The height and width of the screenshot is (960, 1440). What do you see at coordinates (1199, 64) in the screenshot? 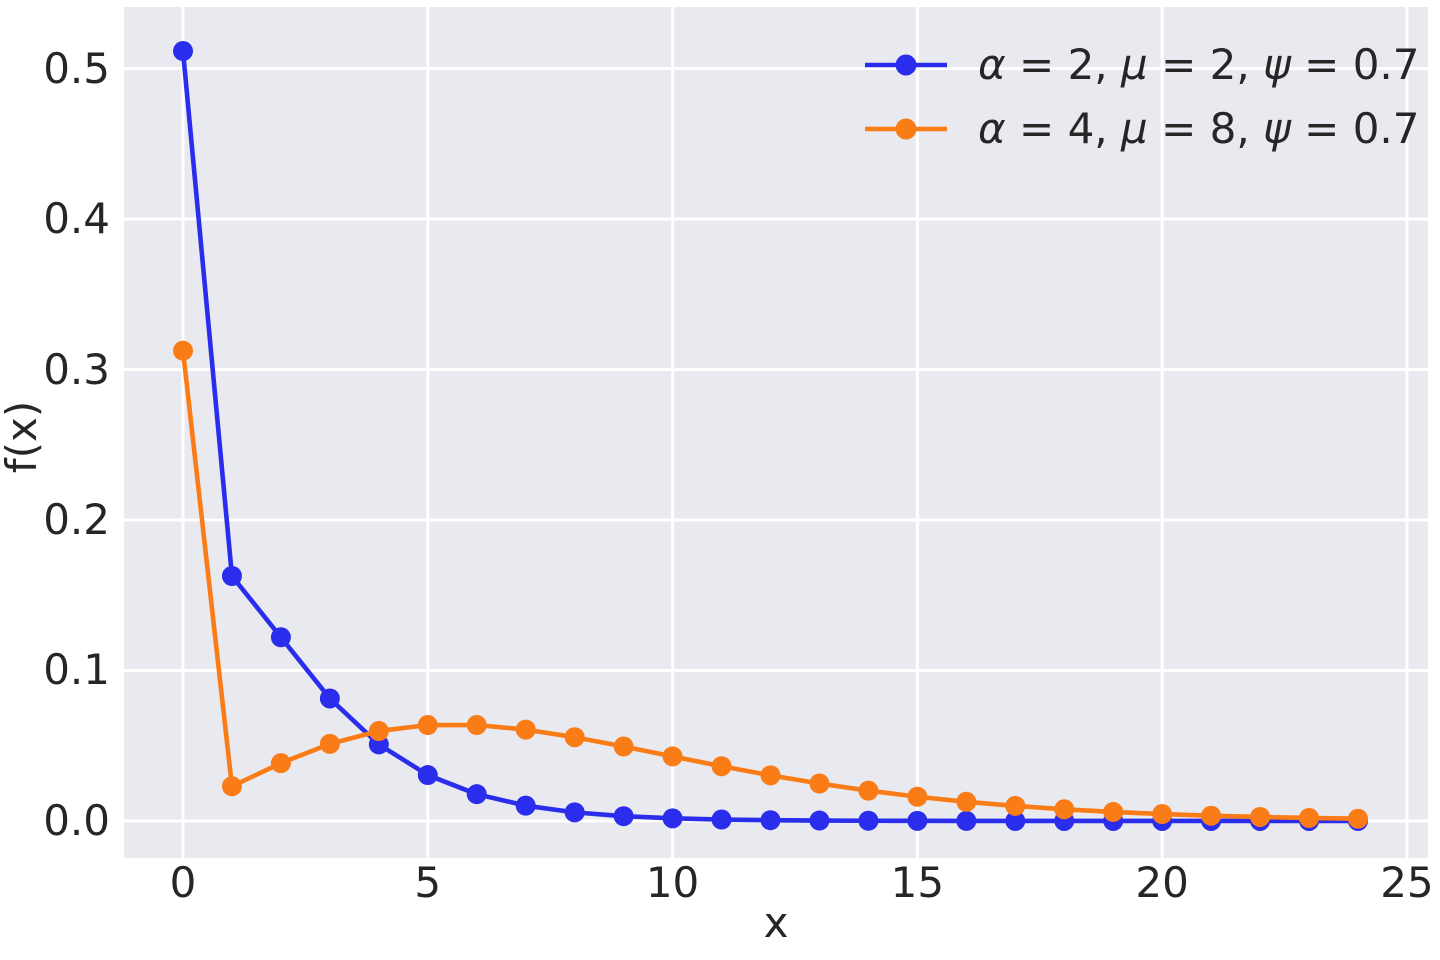
I see `legend-label: α = 2, μ = 2, ψ = 0.7` at bounding box center [1199, 64].